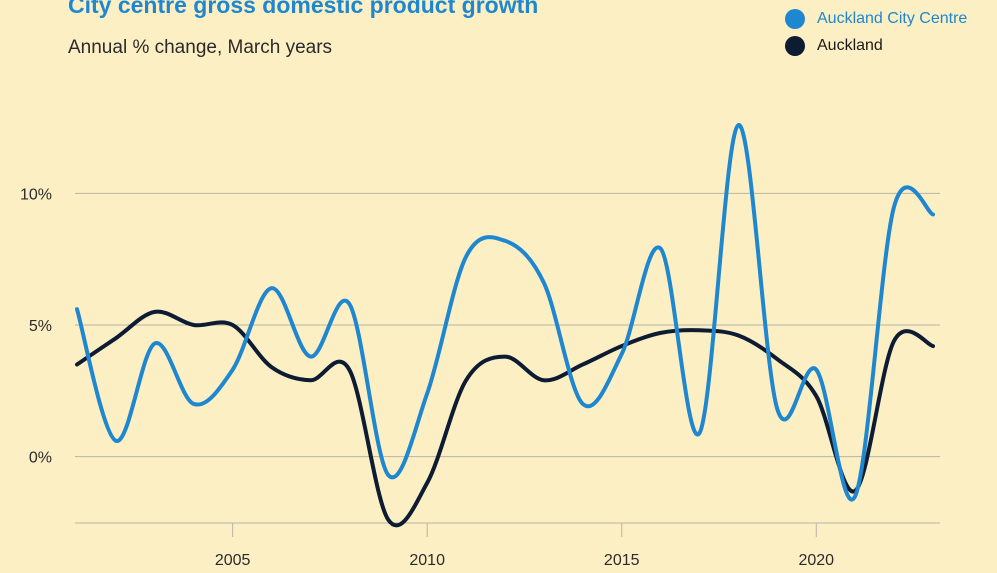  Describe the element at coordinates (36, 194) in the screenshot. I see `y-tick-label: 10%` at that location.